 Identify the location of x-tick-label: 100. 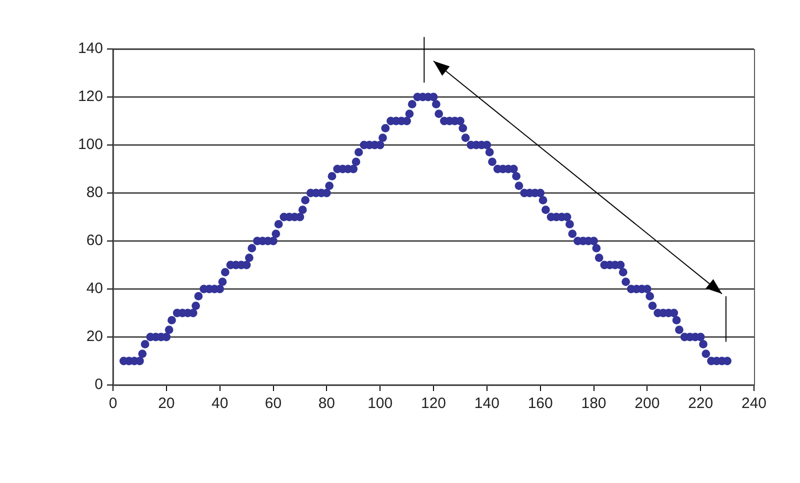
(380, 403).